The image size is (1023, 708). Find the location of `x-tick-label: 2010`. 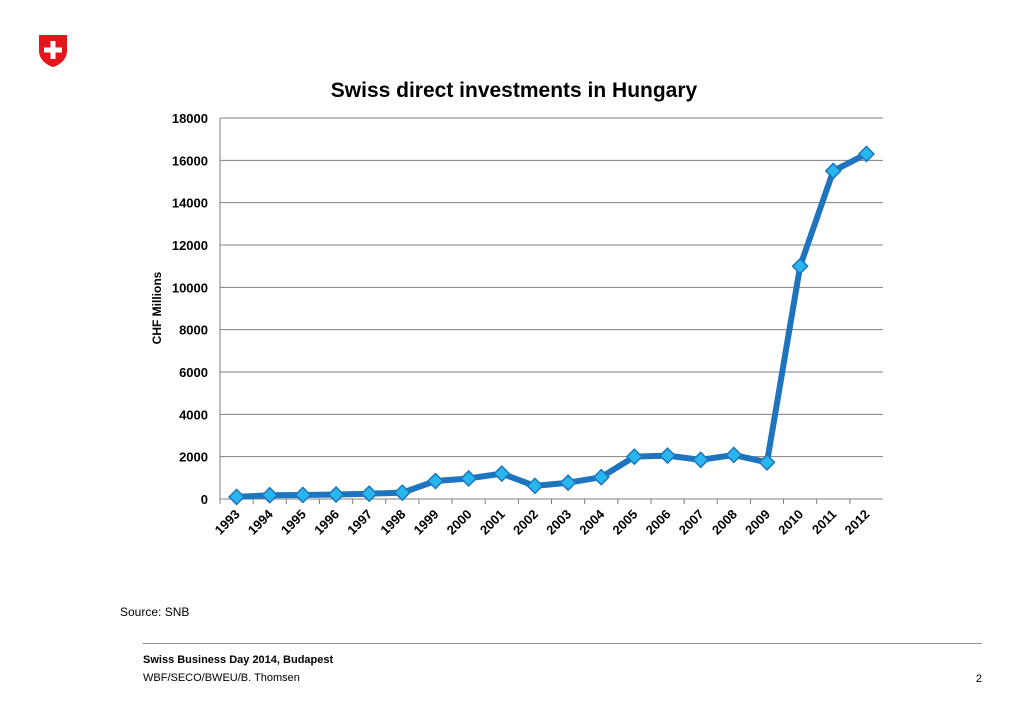

x-tick-label: 2010 is located at coordinates (790, 522).